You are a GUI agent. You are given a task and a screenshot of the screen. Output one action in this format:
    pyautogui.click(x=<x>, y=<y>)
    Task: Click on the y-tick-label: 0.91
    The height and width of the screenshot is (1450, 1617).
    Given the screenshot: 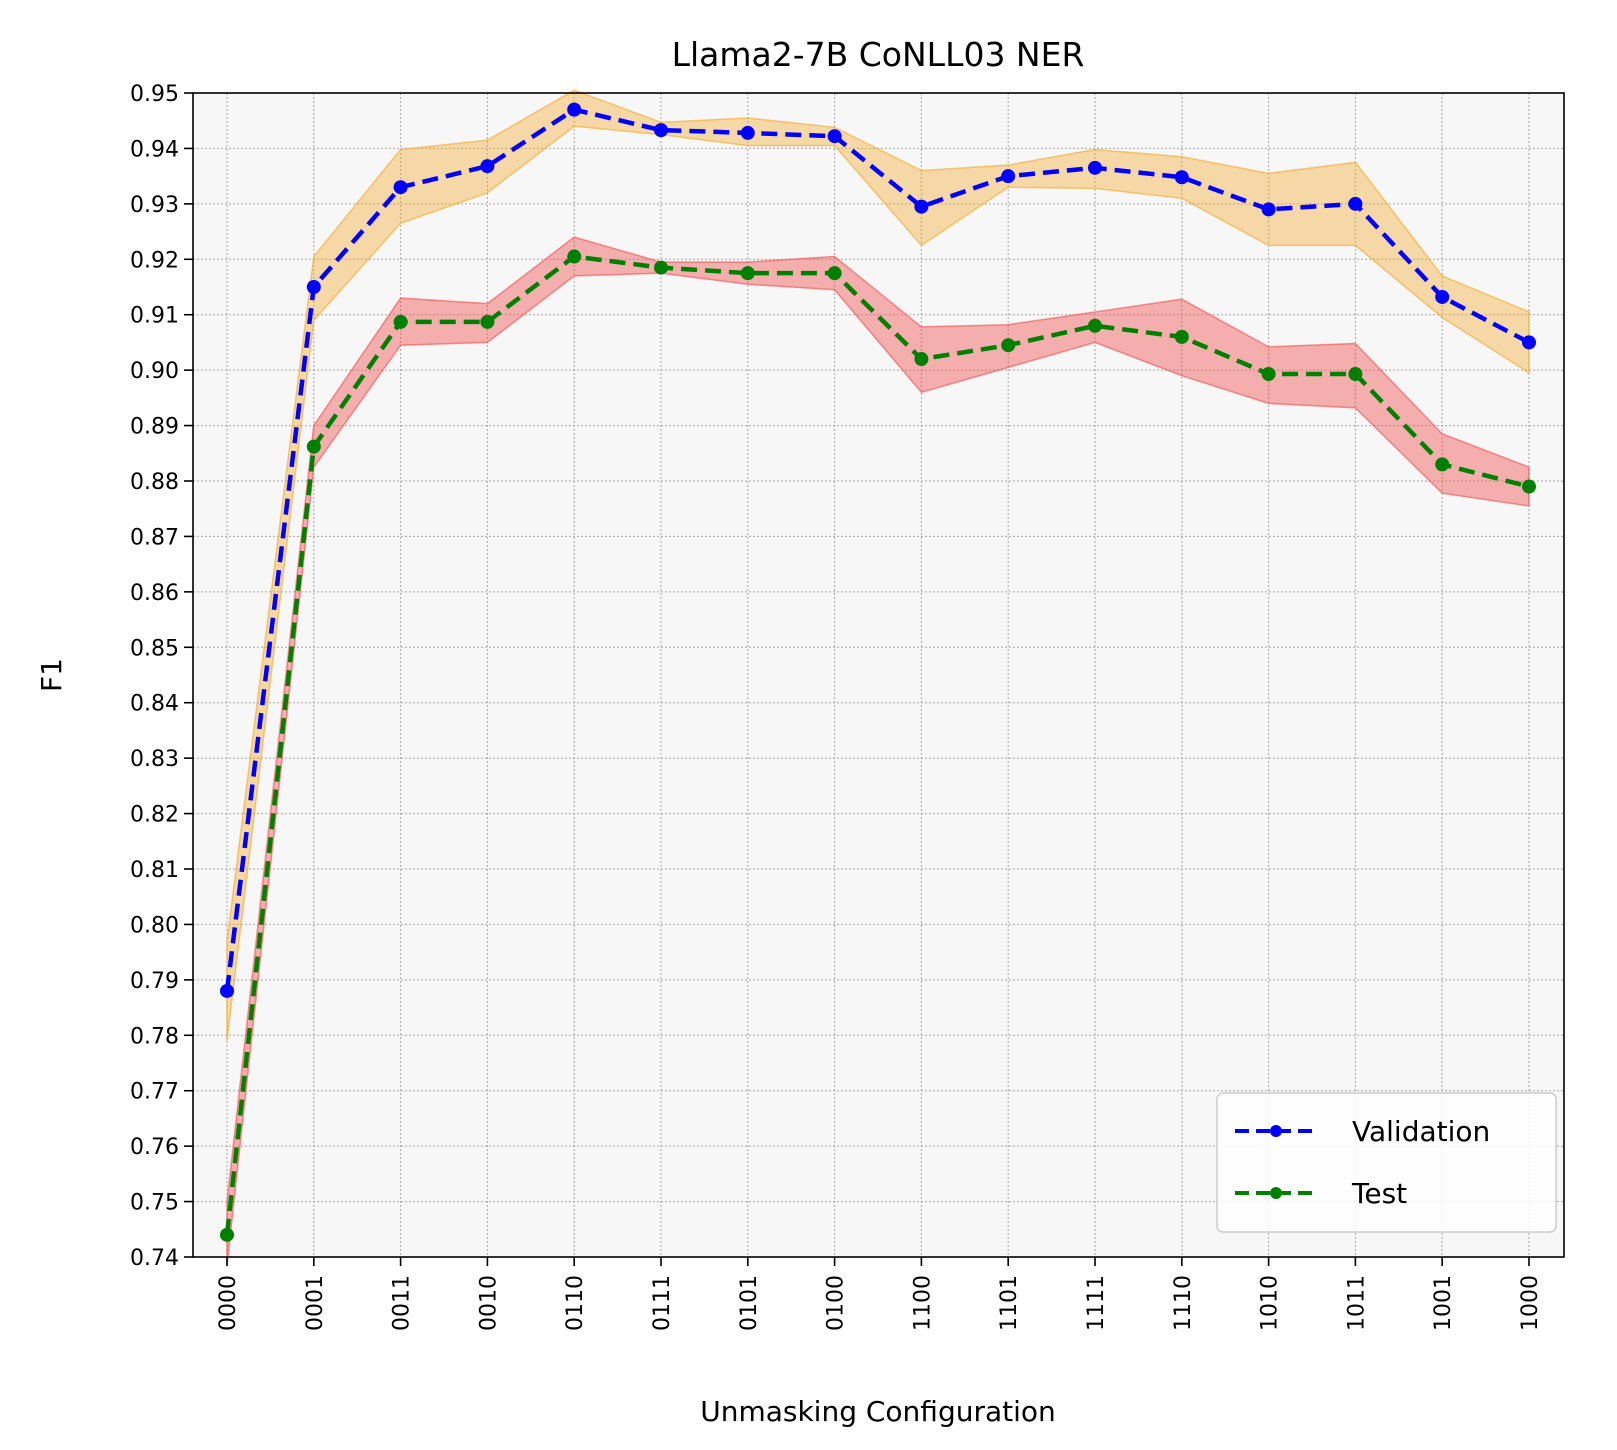 What is the action you would take?
    pyautogui.click(x=154, y=316)
    